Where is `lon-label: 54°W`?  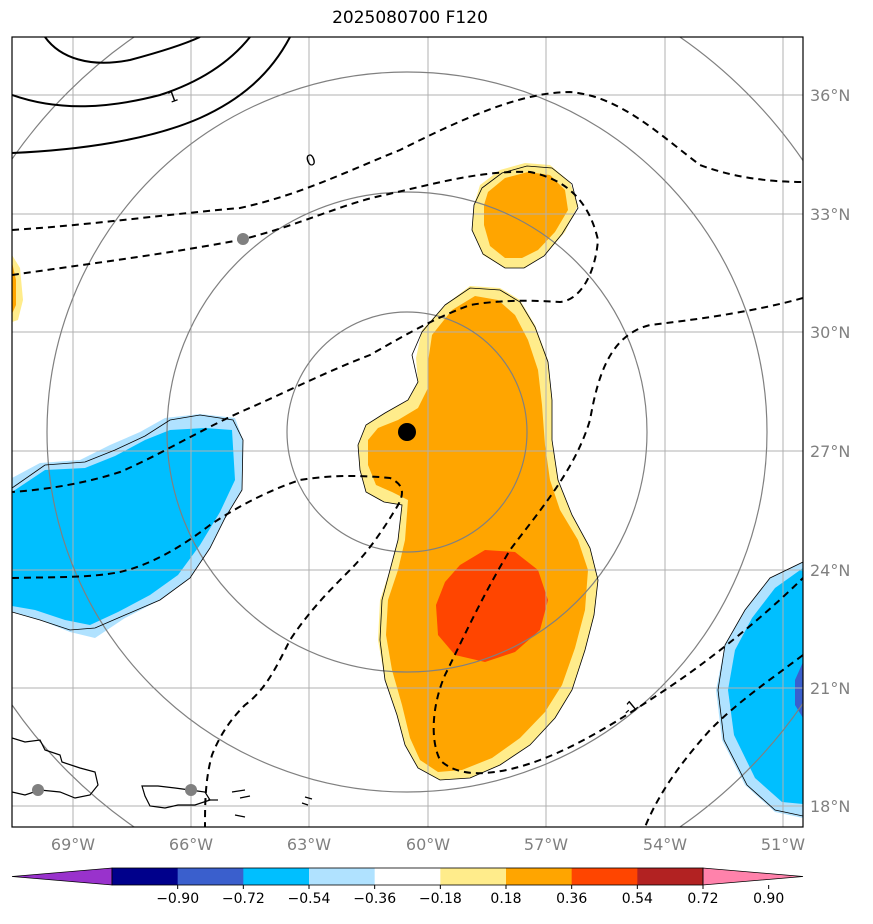 lon-label: 54°W is located at coordinates (665, 844).